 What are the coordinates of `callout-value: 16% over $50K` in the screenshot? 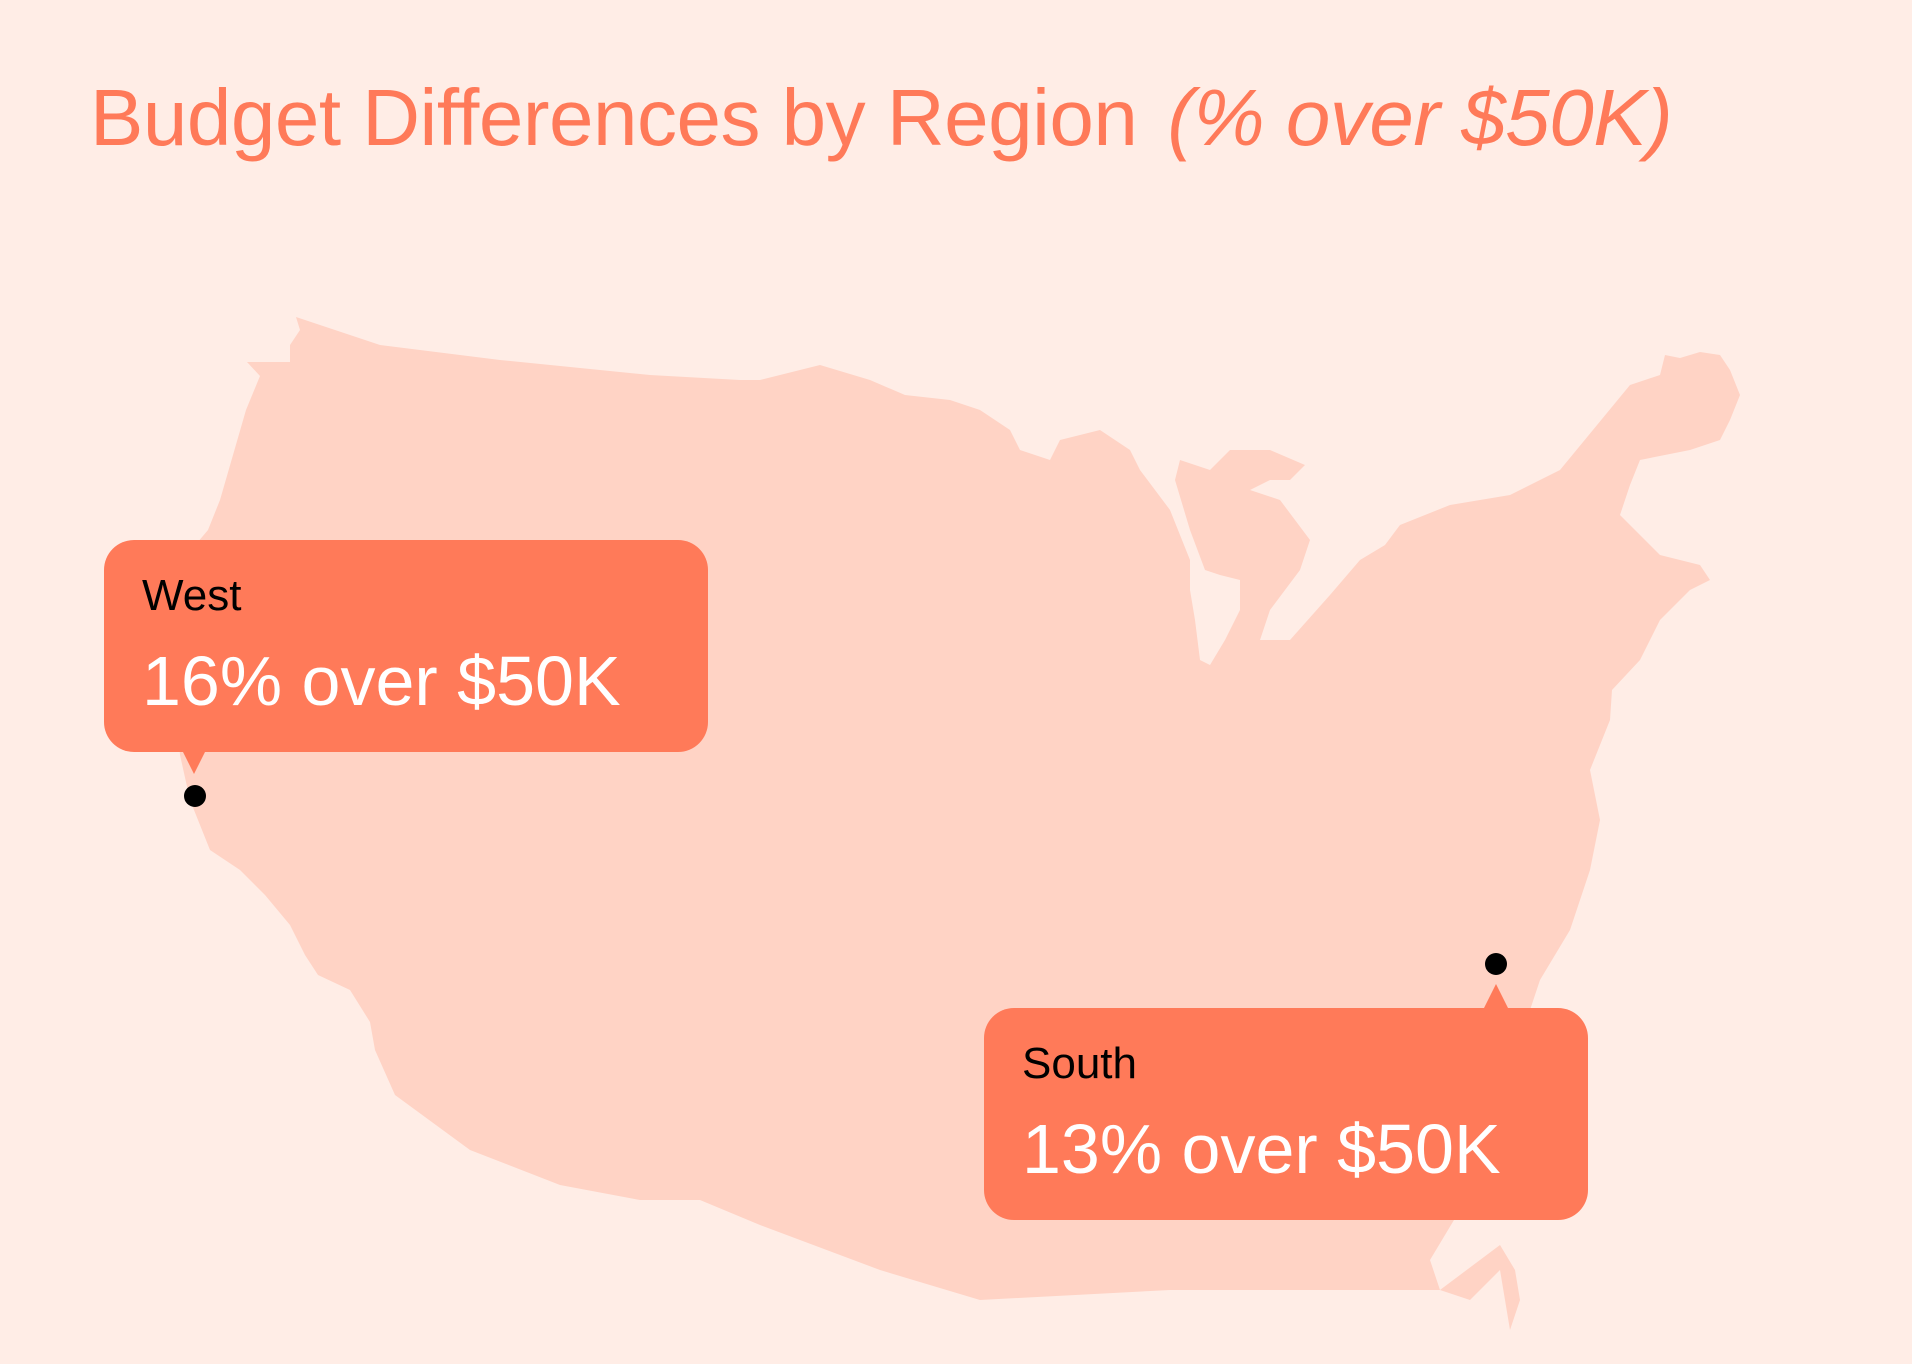 It's located at (381, 681).